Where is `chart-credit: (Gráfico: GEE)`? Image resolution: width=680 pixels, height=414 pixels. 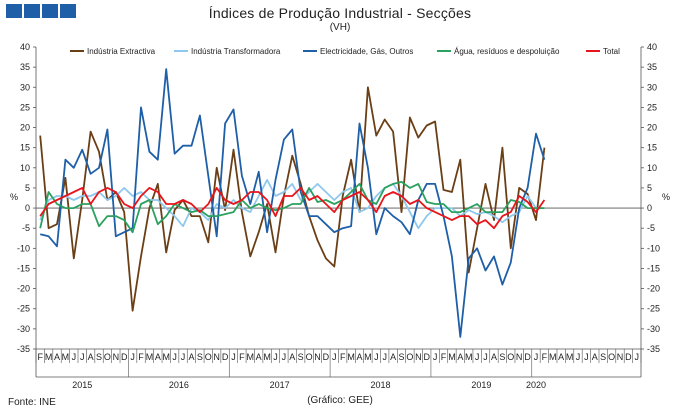
chart-credit: (Gráfico: GEE) is located at coordinates (340, 400).